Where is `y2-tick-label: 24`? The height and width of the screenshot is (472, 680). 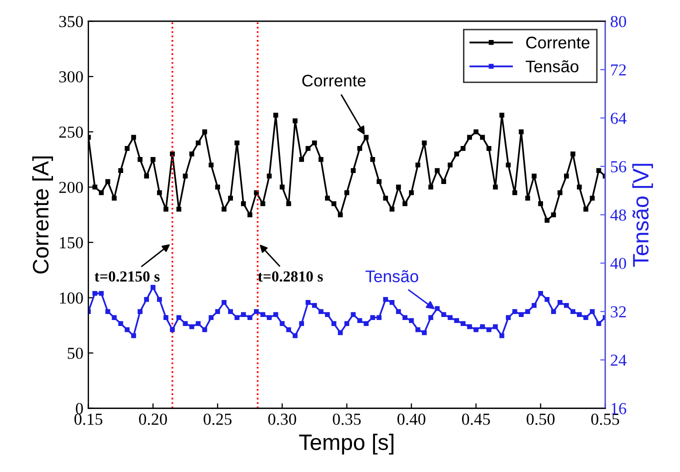 y2-tick-label: 24 is located at coordinates (618, 360).